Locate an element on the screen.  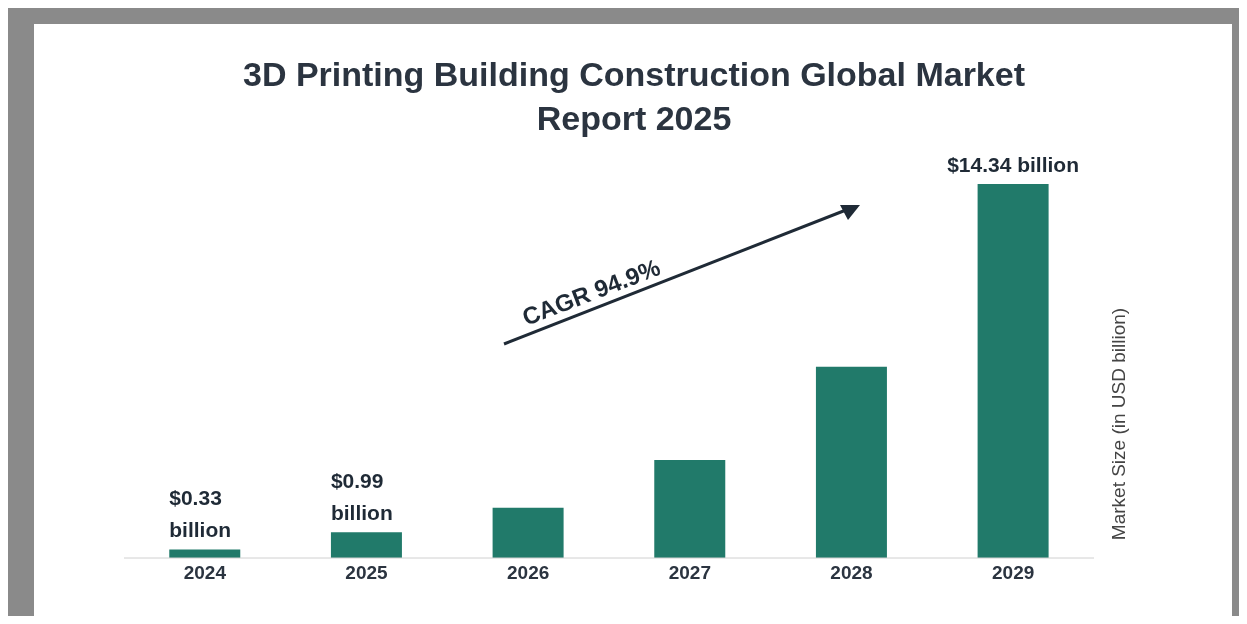
data-label: $0.33 billion is located at coordinates (200, 514).